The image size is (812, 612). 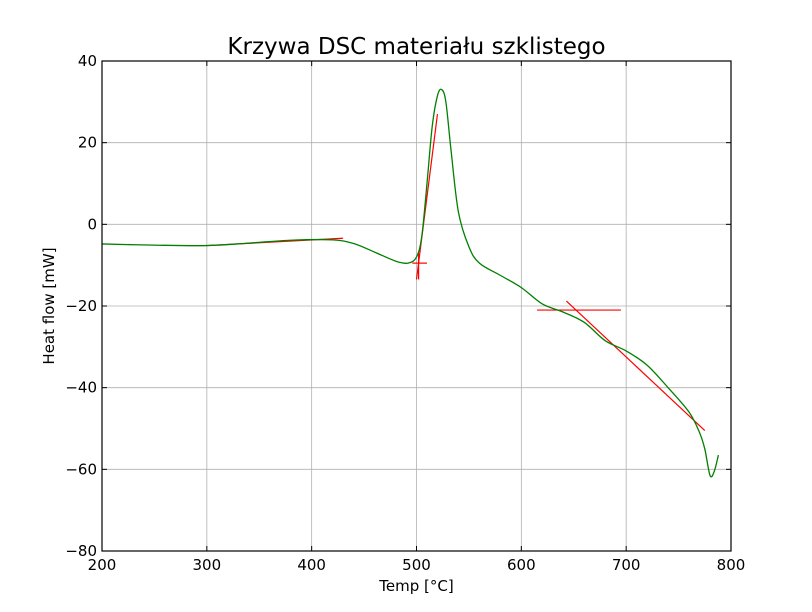 I want to click on y-tick-label: 20, so click(x=87, y=143).